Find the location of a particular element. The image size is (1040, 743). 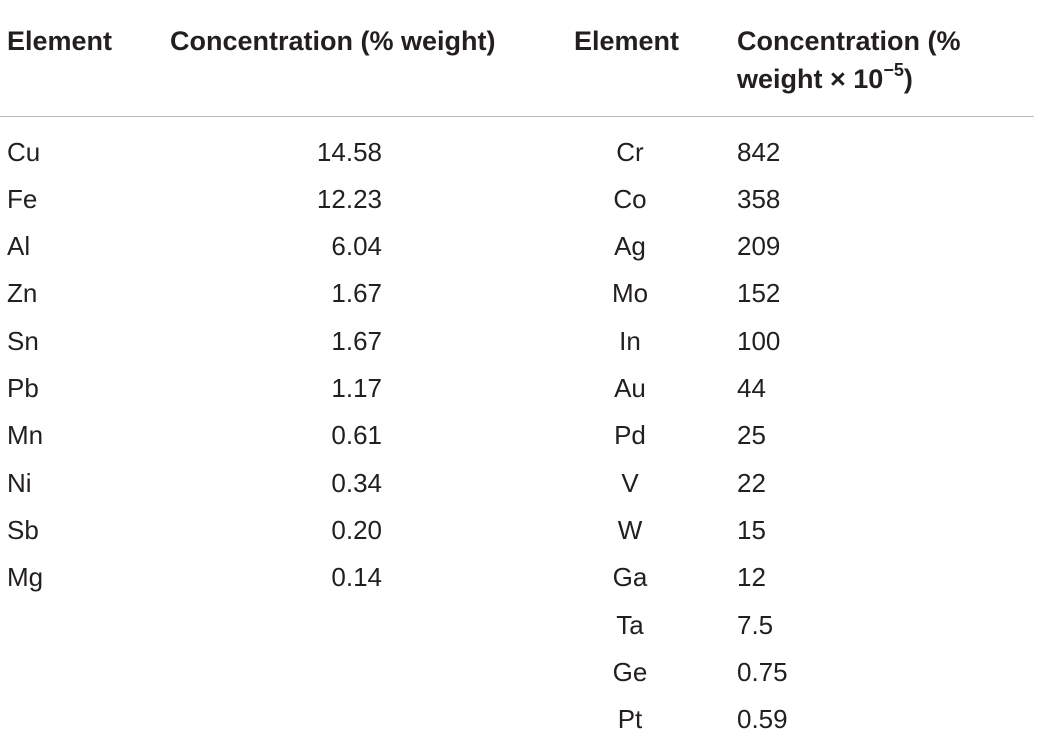

table-row: Pt 0.59 is located at coordinates (520, 719).